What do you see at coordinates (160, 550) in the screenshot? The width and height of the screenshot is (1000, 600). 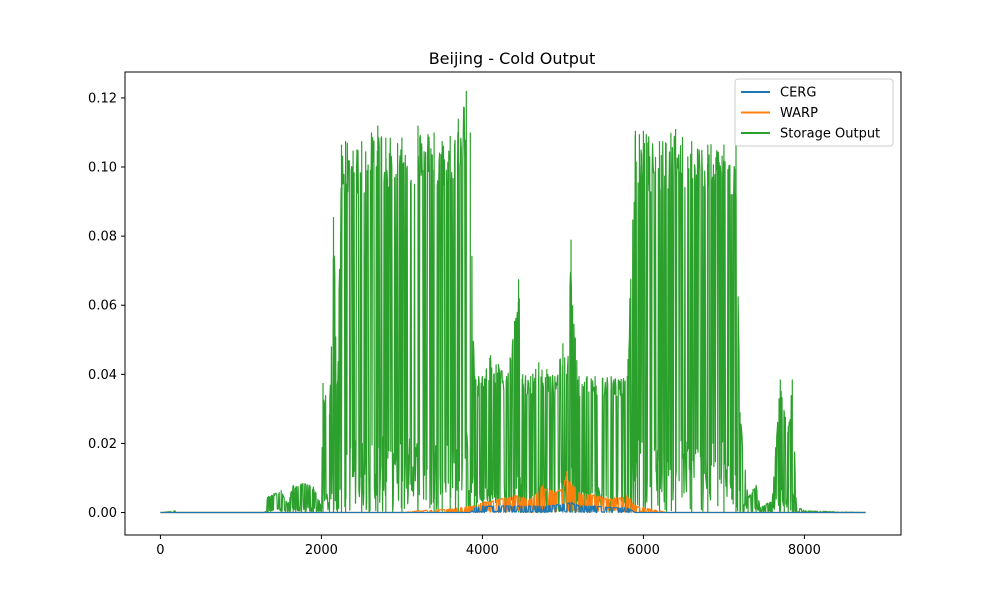 I see `x-tick-label: 0` at bounding box center [160, 550].